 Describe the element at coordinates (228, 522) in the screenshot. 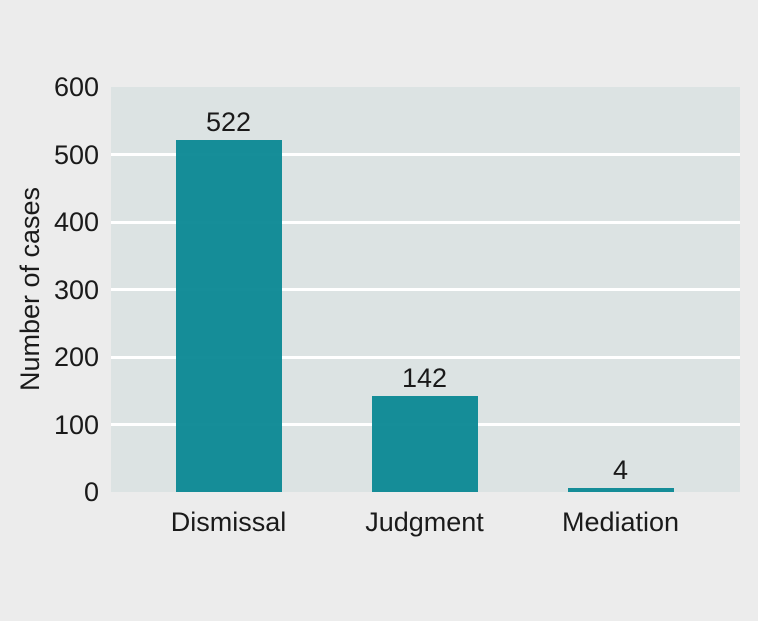

I see `x-category-label: Dismissal` at that location.